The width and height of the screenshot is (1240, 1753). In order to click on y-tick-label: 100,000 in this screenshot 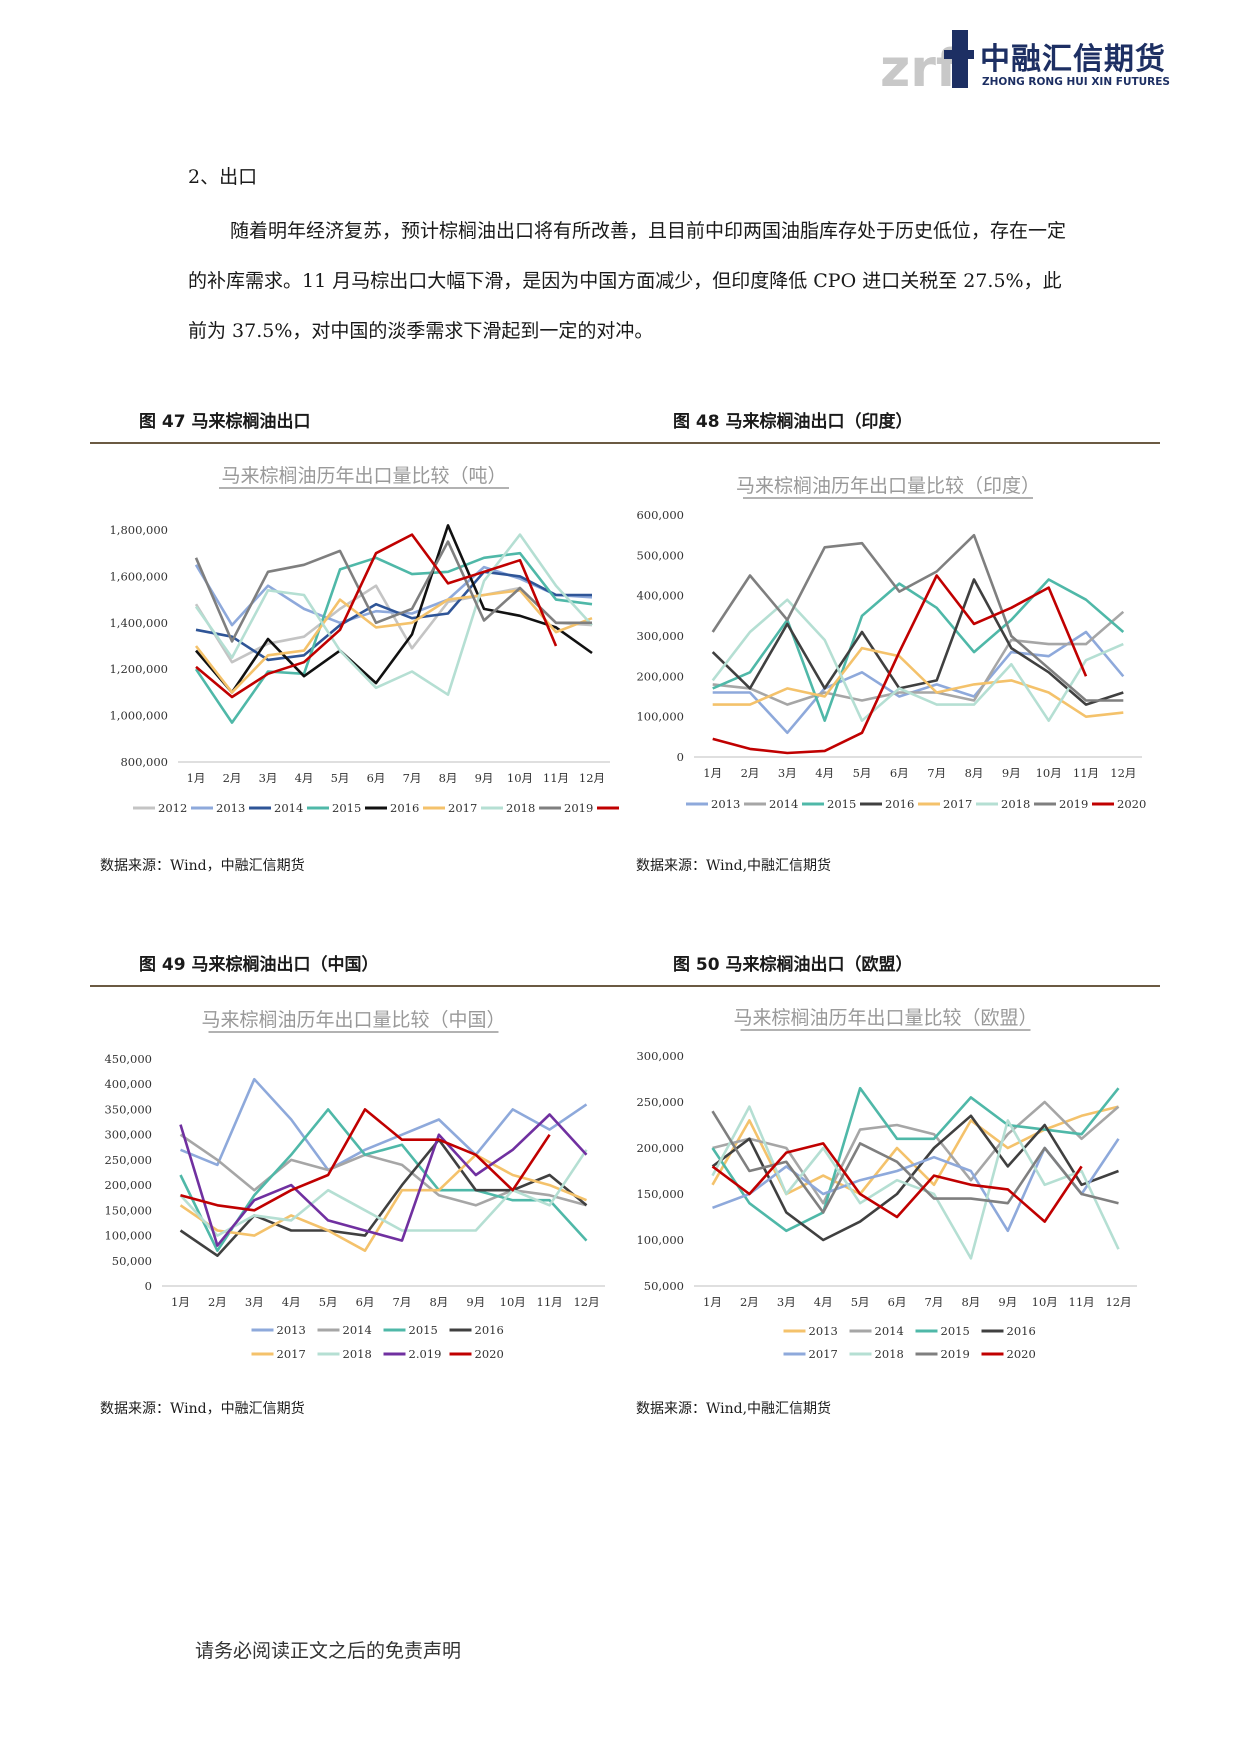, I will do `click(128, 1236)`.